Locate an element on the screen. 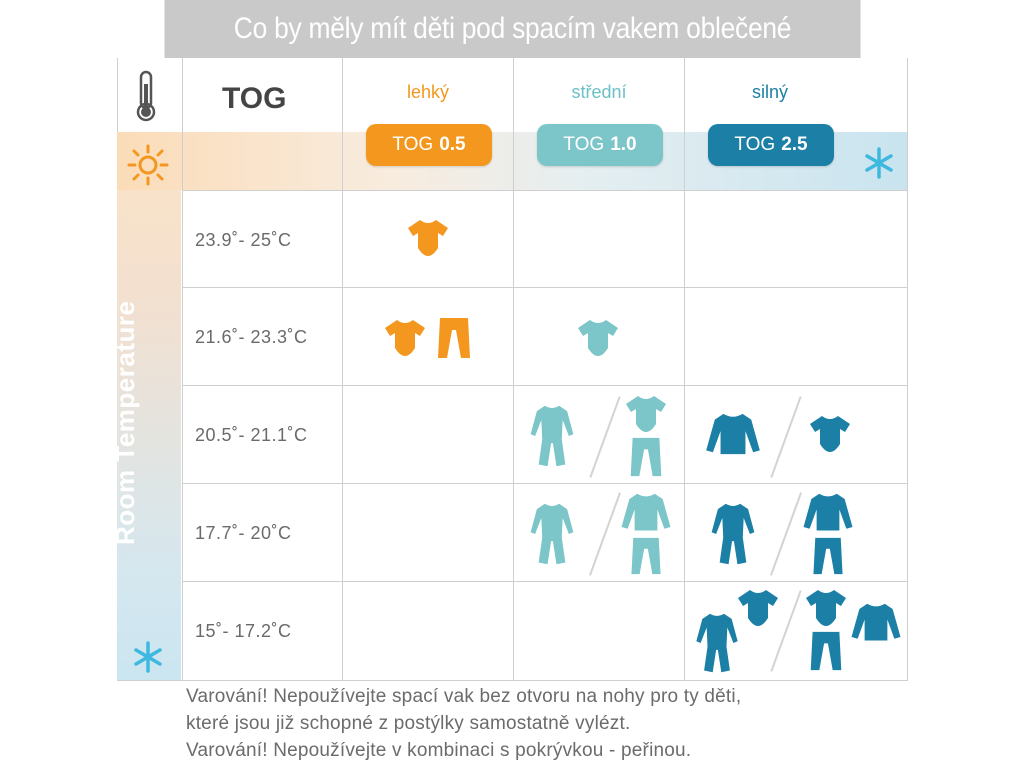  tog-header: TOG is located at coordinates (254, 98).